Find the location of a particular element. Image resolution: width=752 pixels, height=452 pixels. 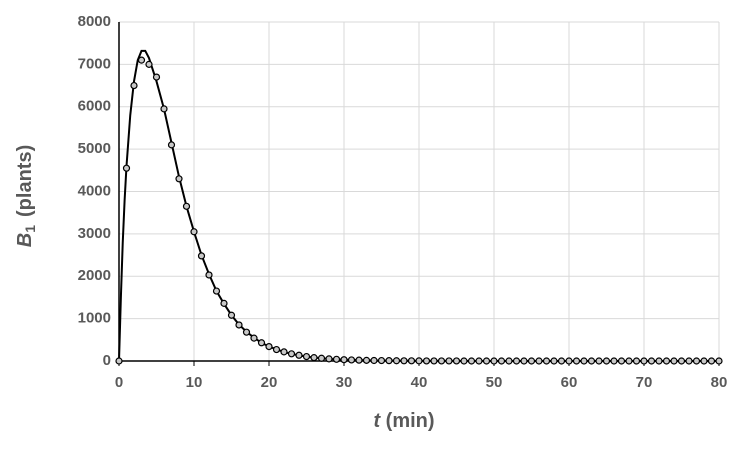

y-tick-label: 0 is located at coordinates (107, 360).